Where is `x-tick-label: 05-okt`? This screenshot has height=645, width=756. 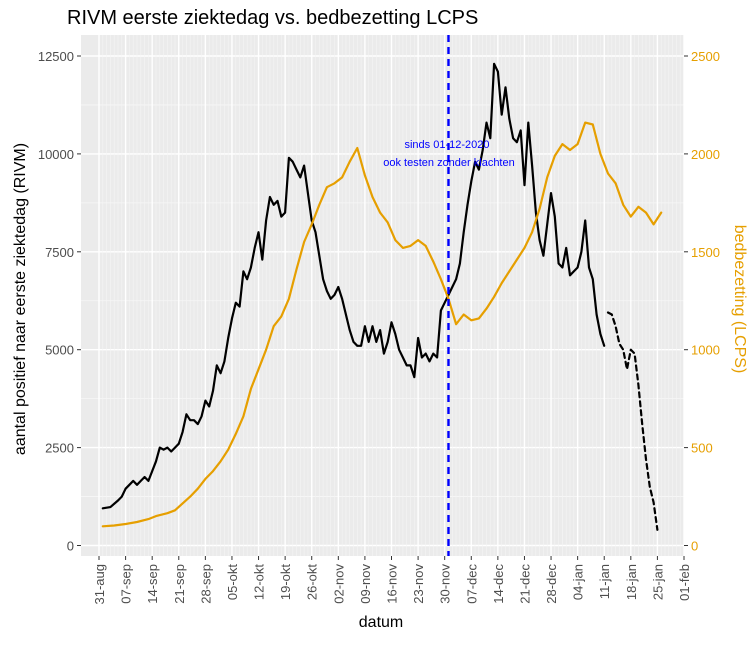
x-tick-label: 05-okt is located at coordinates (232, 582).